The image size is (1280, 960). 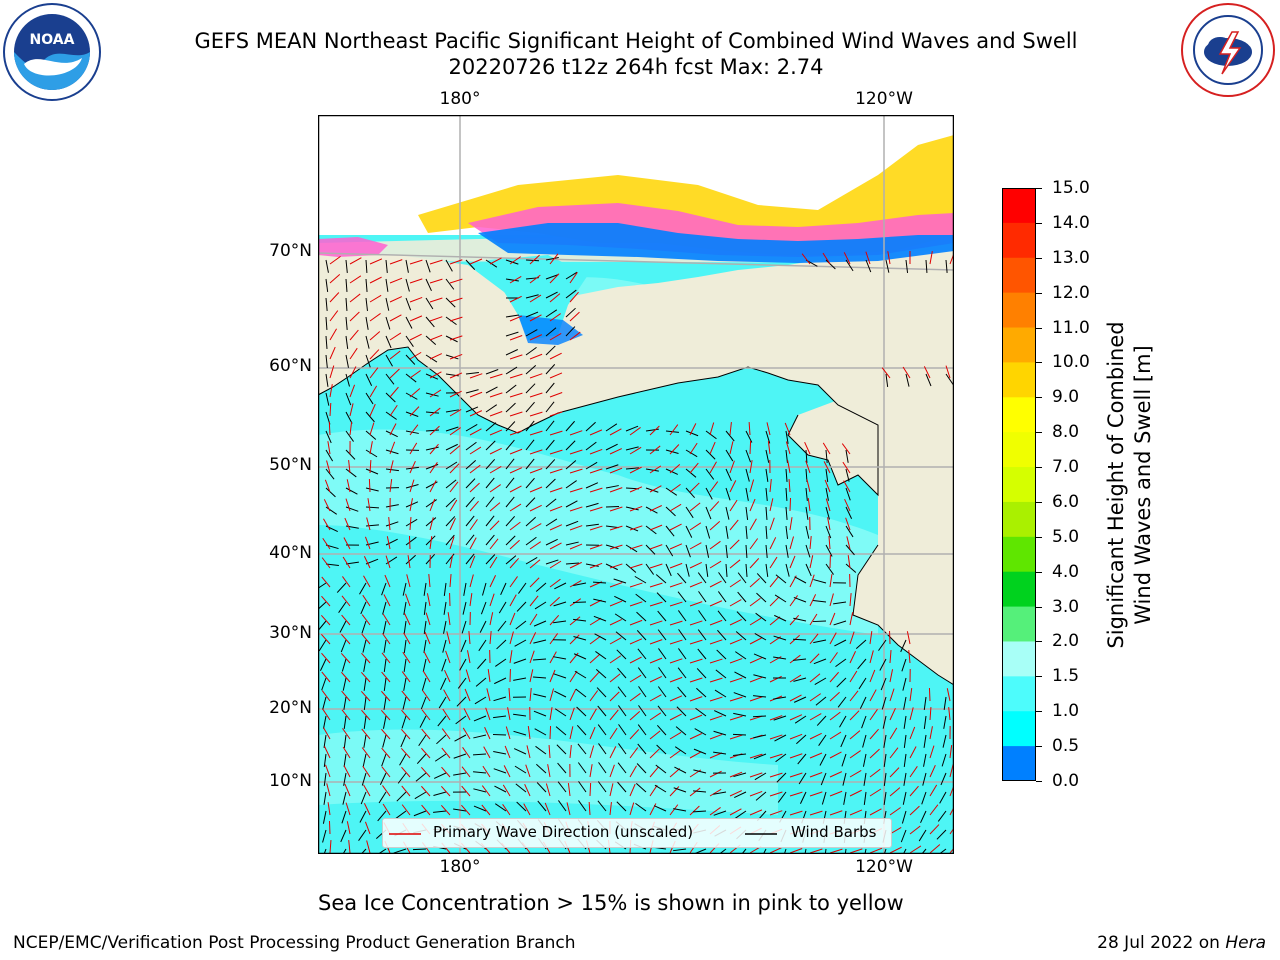 I want to click on colorbar-tick-label: 11.0, so click(x=1071, y=327).